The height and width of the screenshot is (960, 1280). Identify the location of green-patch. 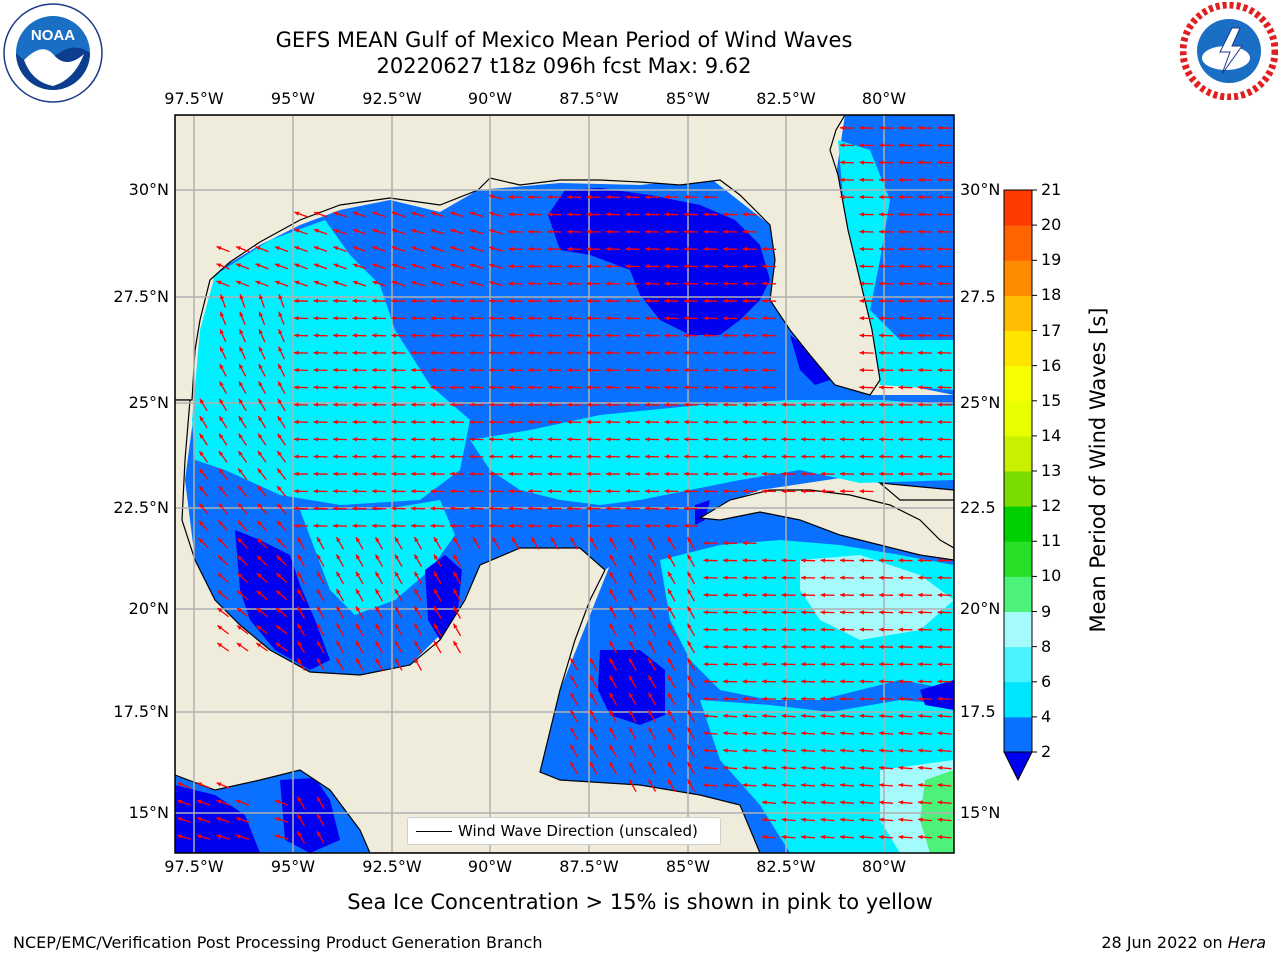
(937, 811).